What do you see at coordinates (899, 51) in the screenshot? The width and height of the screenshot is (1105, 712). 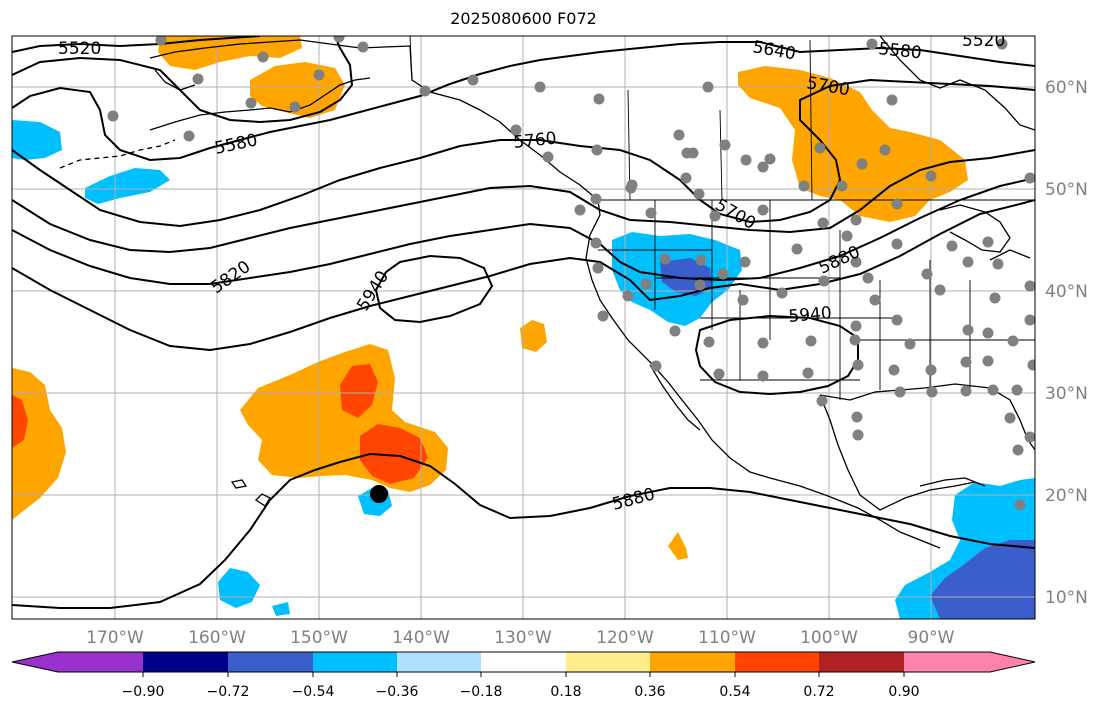 I see `contour-label: 5580` at bounding box center [899, 51].